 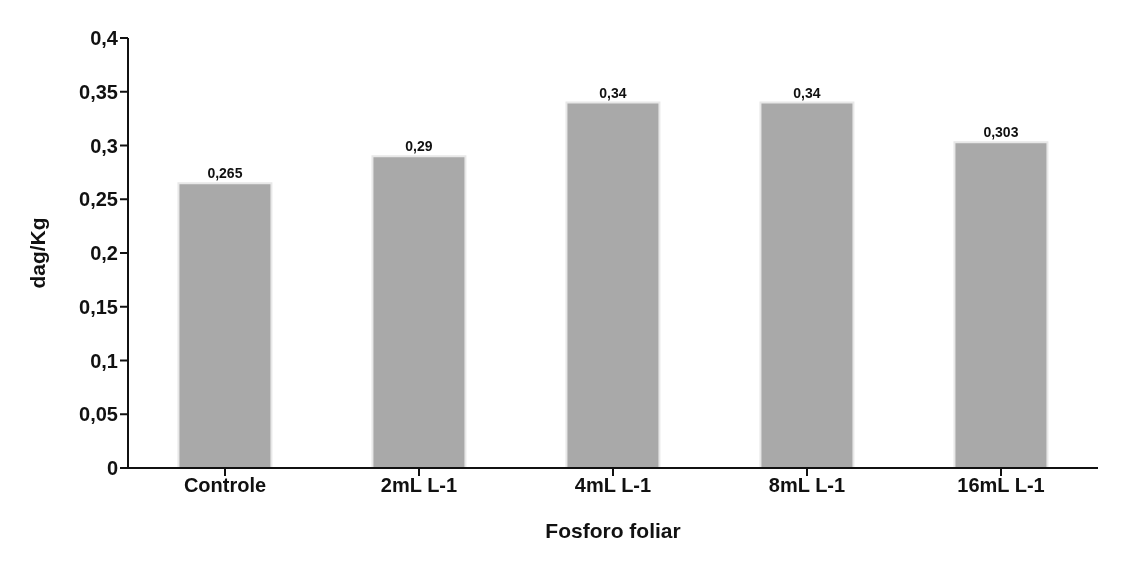 What do you see at coordinates (104, 38) in the screenshot?
I see `y-tick-label: 0,4` at bounding box center [104, 38].